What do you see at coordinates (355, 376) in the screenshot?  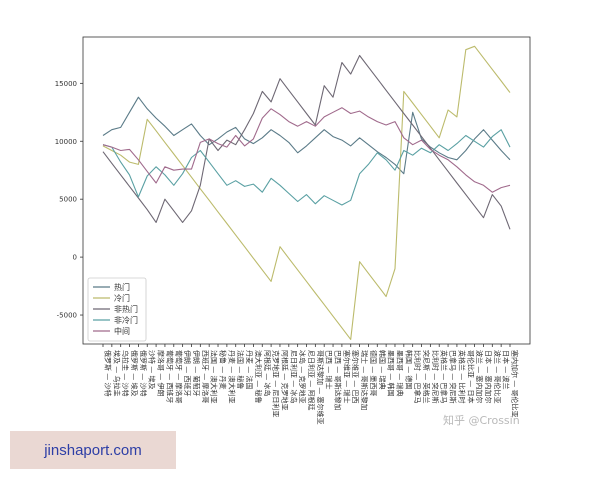 I see `x-tick-label: 塞尔维亚 — 巴西` at bounding box center [355, 376].